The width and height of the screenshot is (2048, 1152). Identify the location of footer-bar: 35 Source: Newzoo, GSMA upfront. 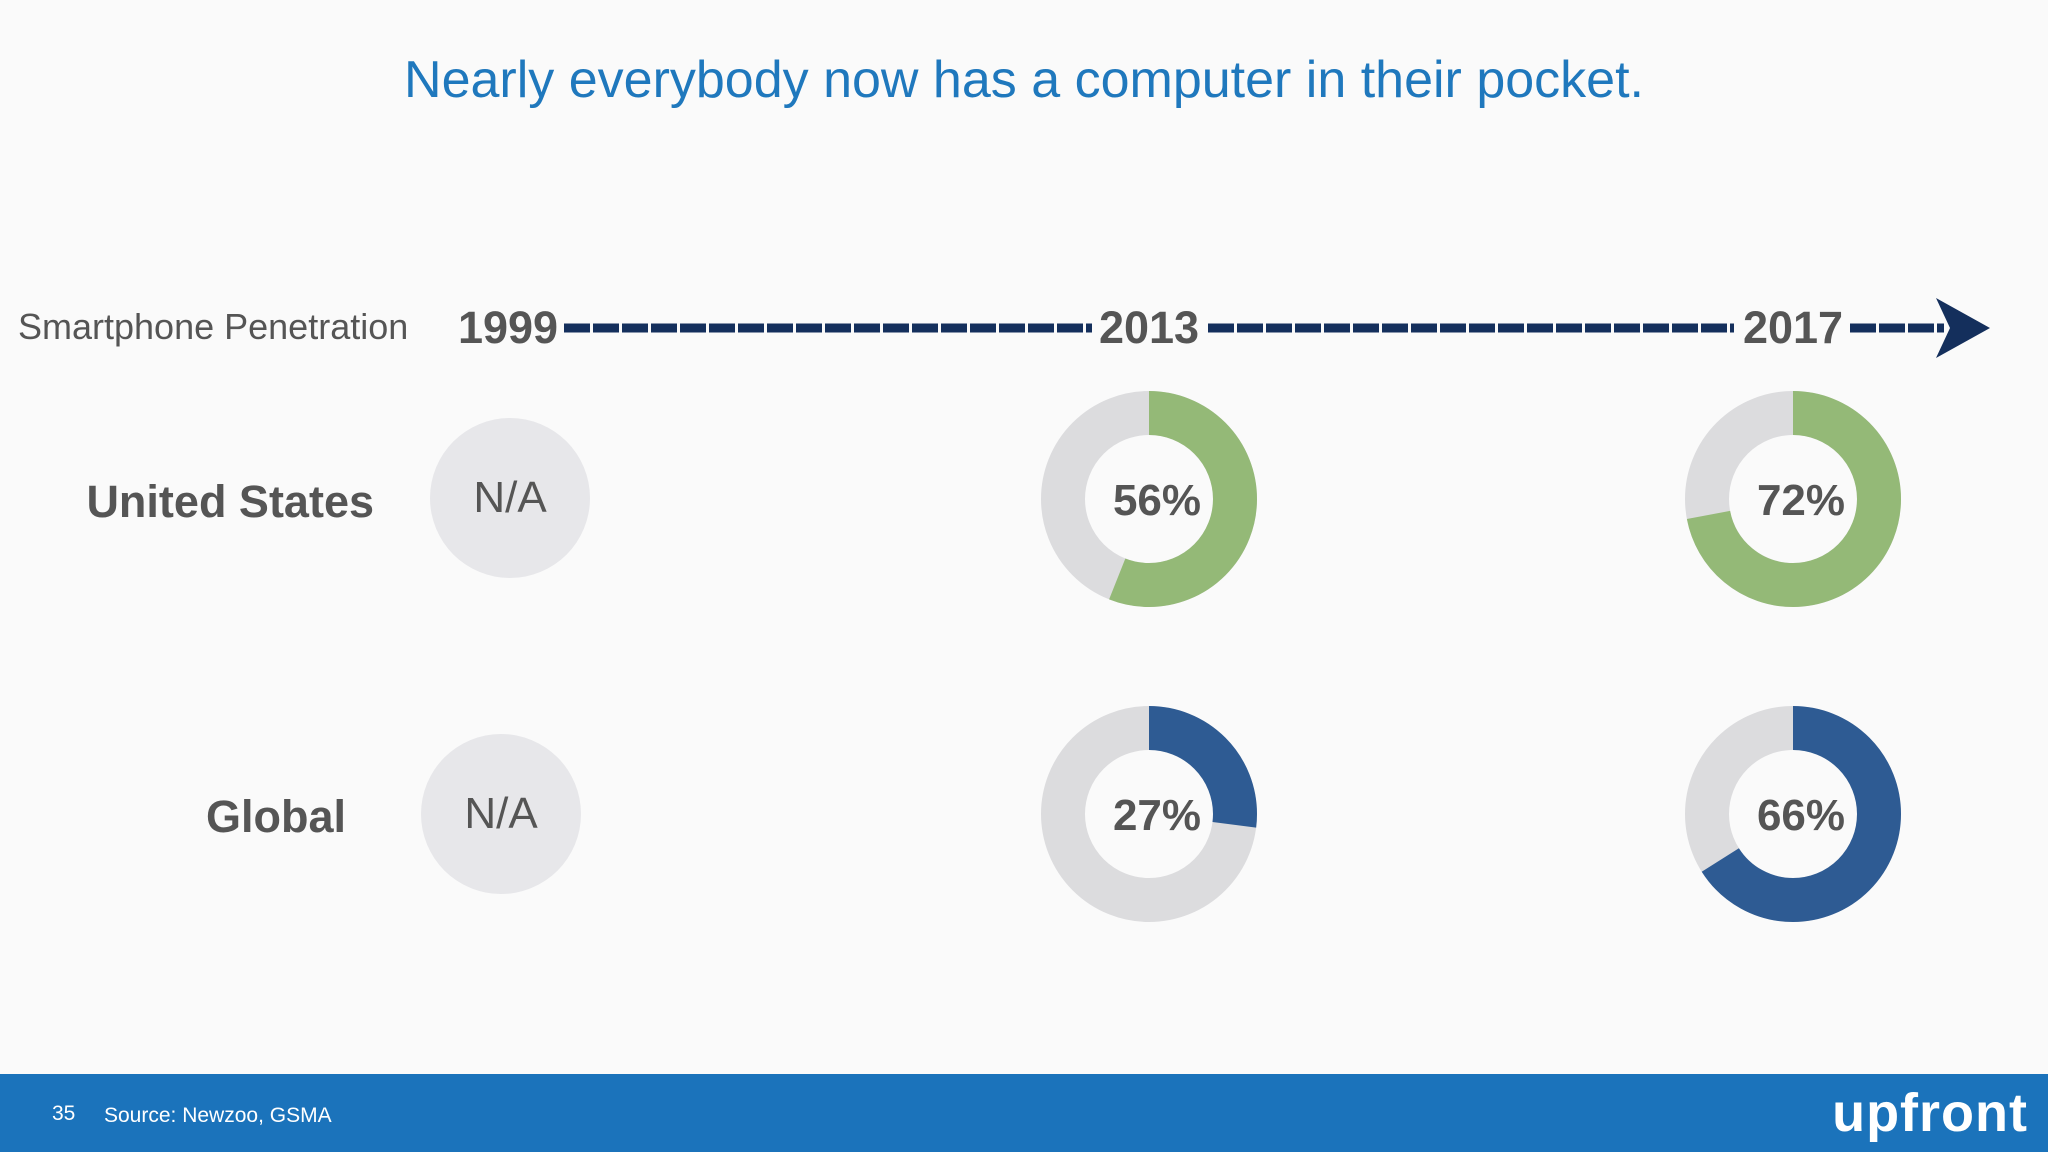
(1024, 1113).